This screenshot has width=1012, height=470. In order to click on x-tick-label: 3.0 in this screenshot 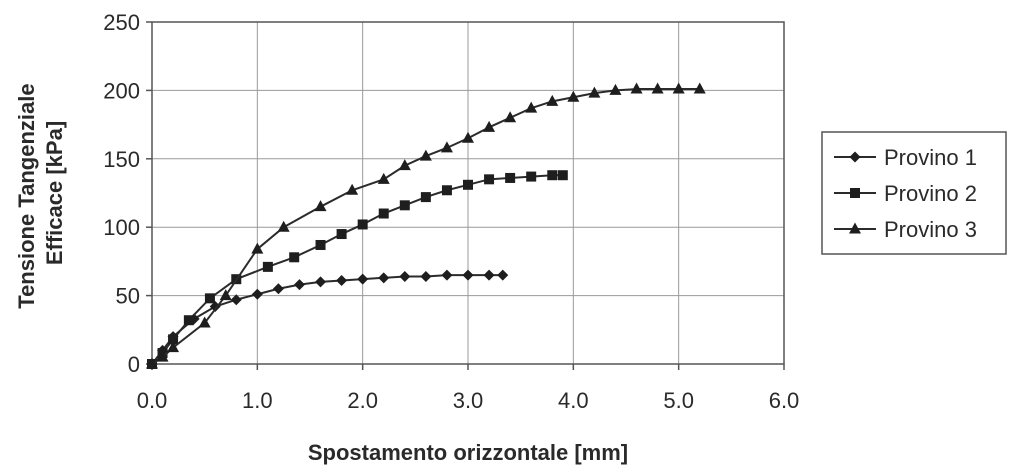, I will do `click(468, 400)`.